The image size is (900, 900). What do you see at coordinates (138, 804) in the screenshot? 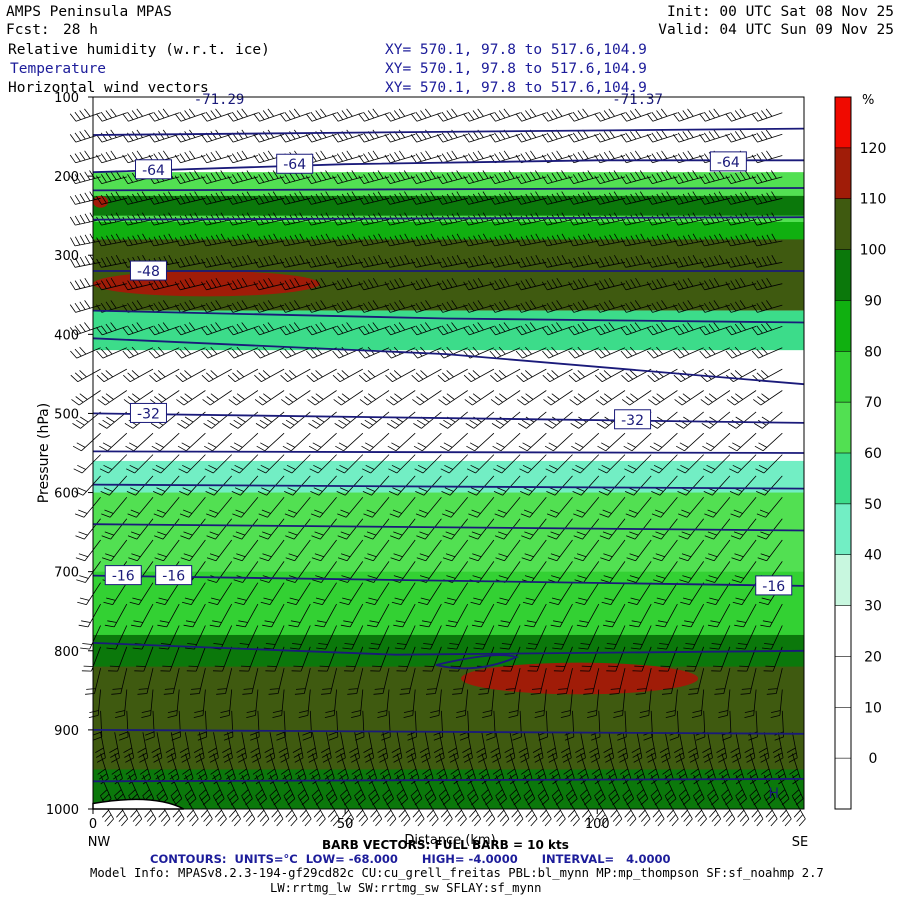
I see `terrain-profile` at bounding box center [138, 804].